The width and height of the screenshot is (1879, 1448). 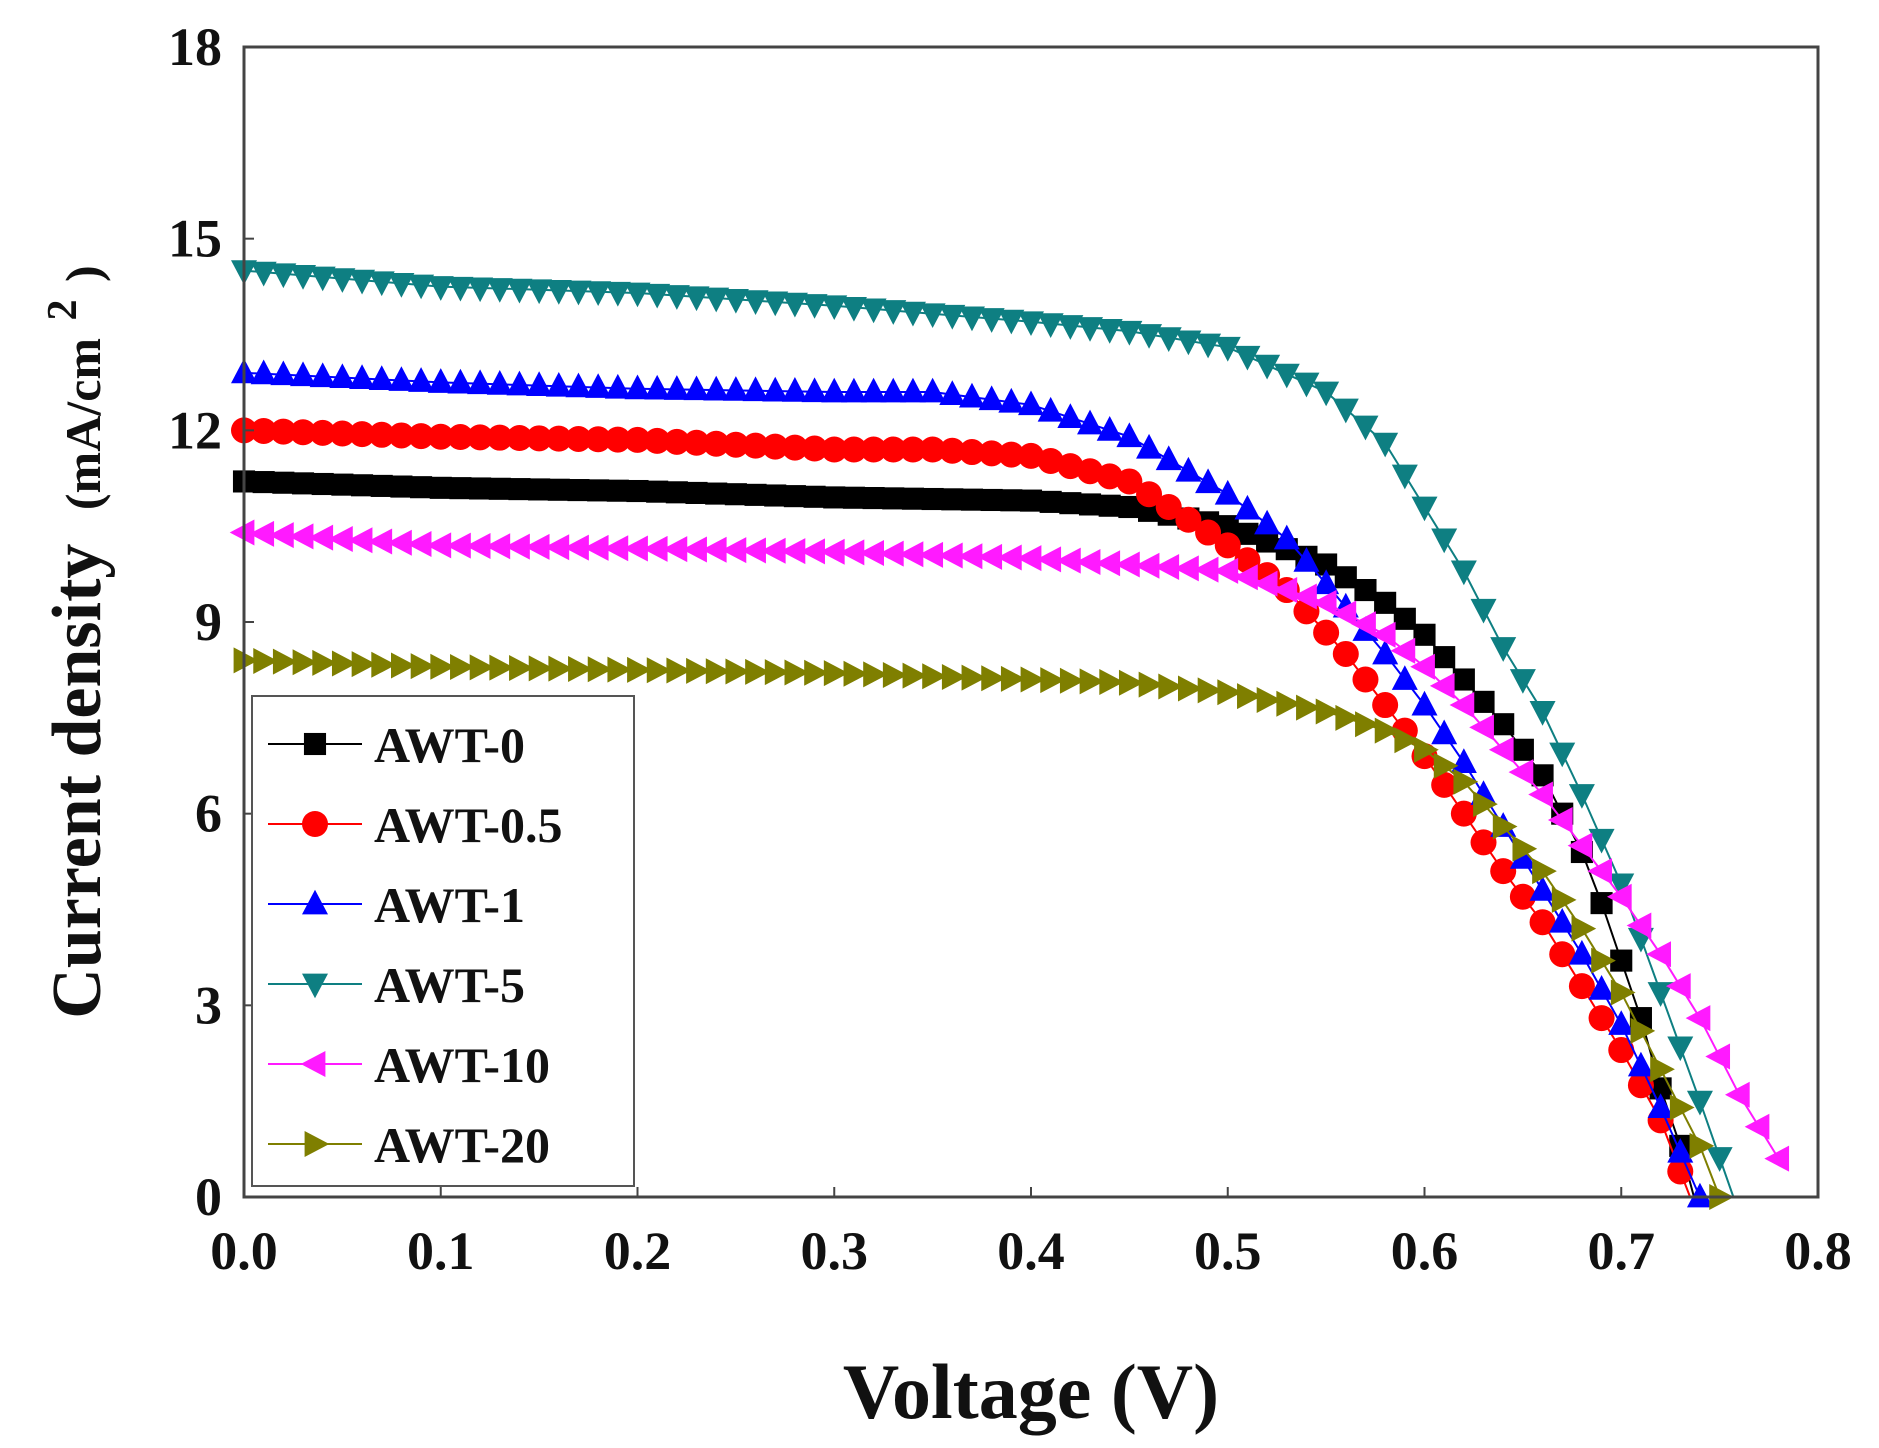 I want to click on x-tick-label: 0.8, so click(x=1818, y=1251).